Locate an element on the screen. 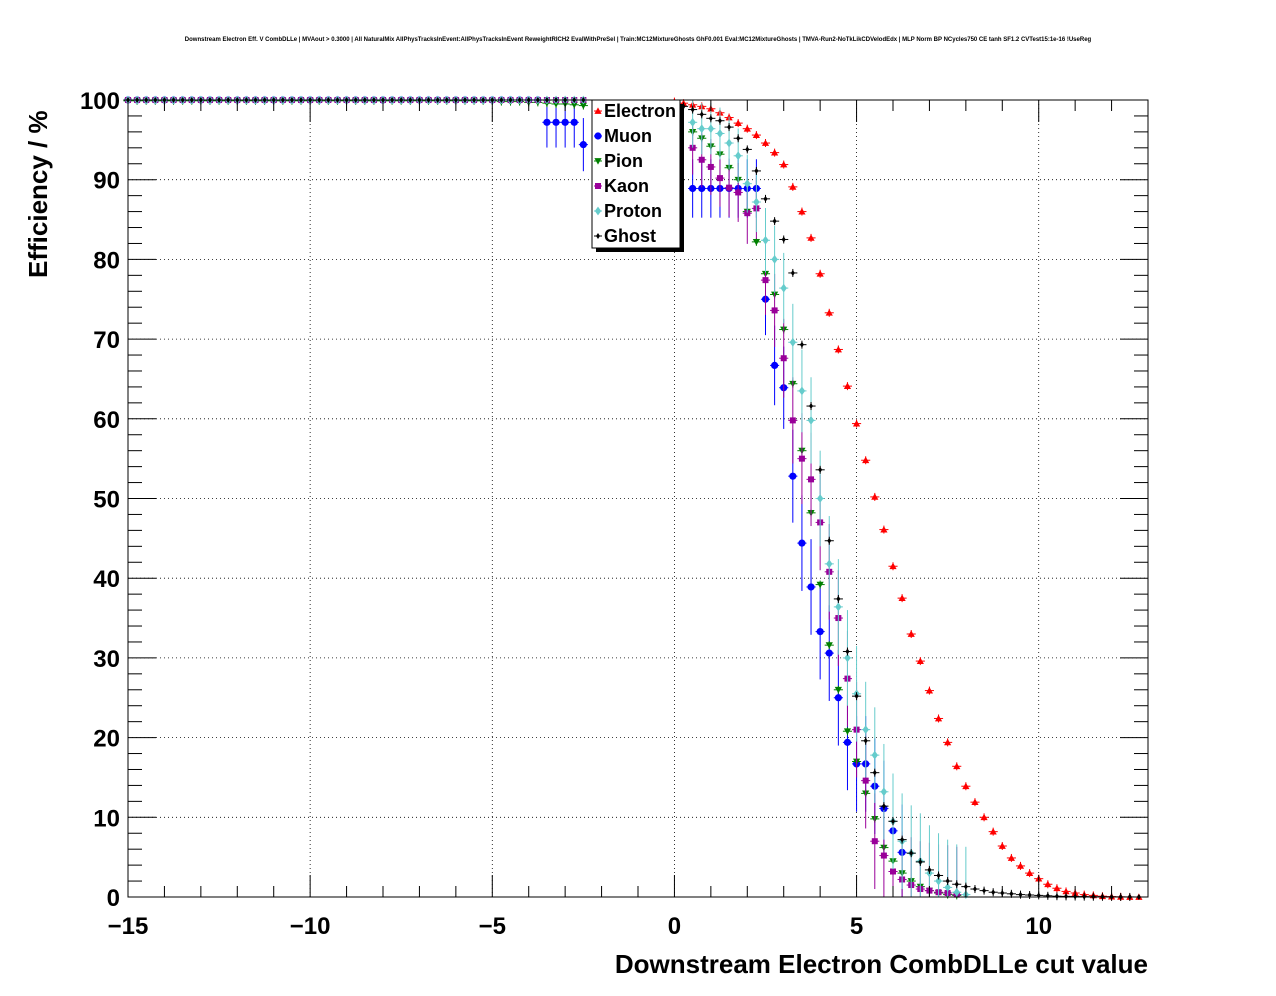 This screenshot has width=1276, height=996. x-axis-title: Downstream Electron CombDLLe cut value is located at coordinates (881, 964).